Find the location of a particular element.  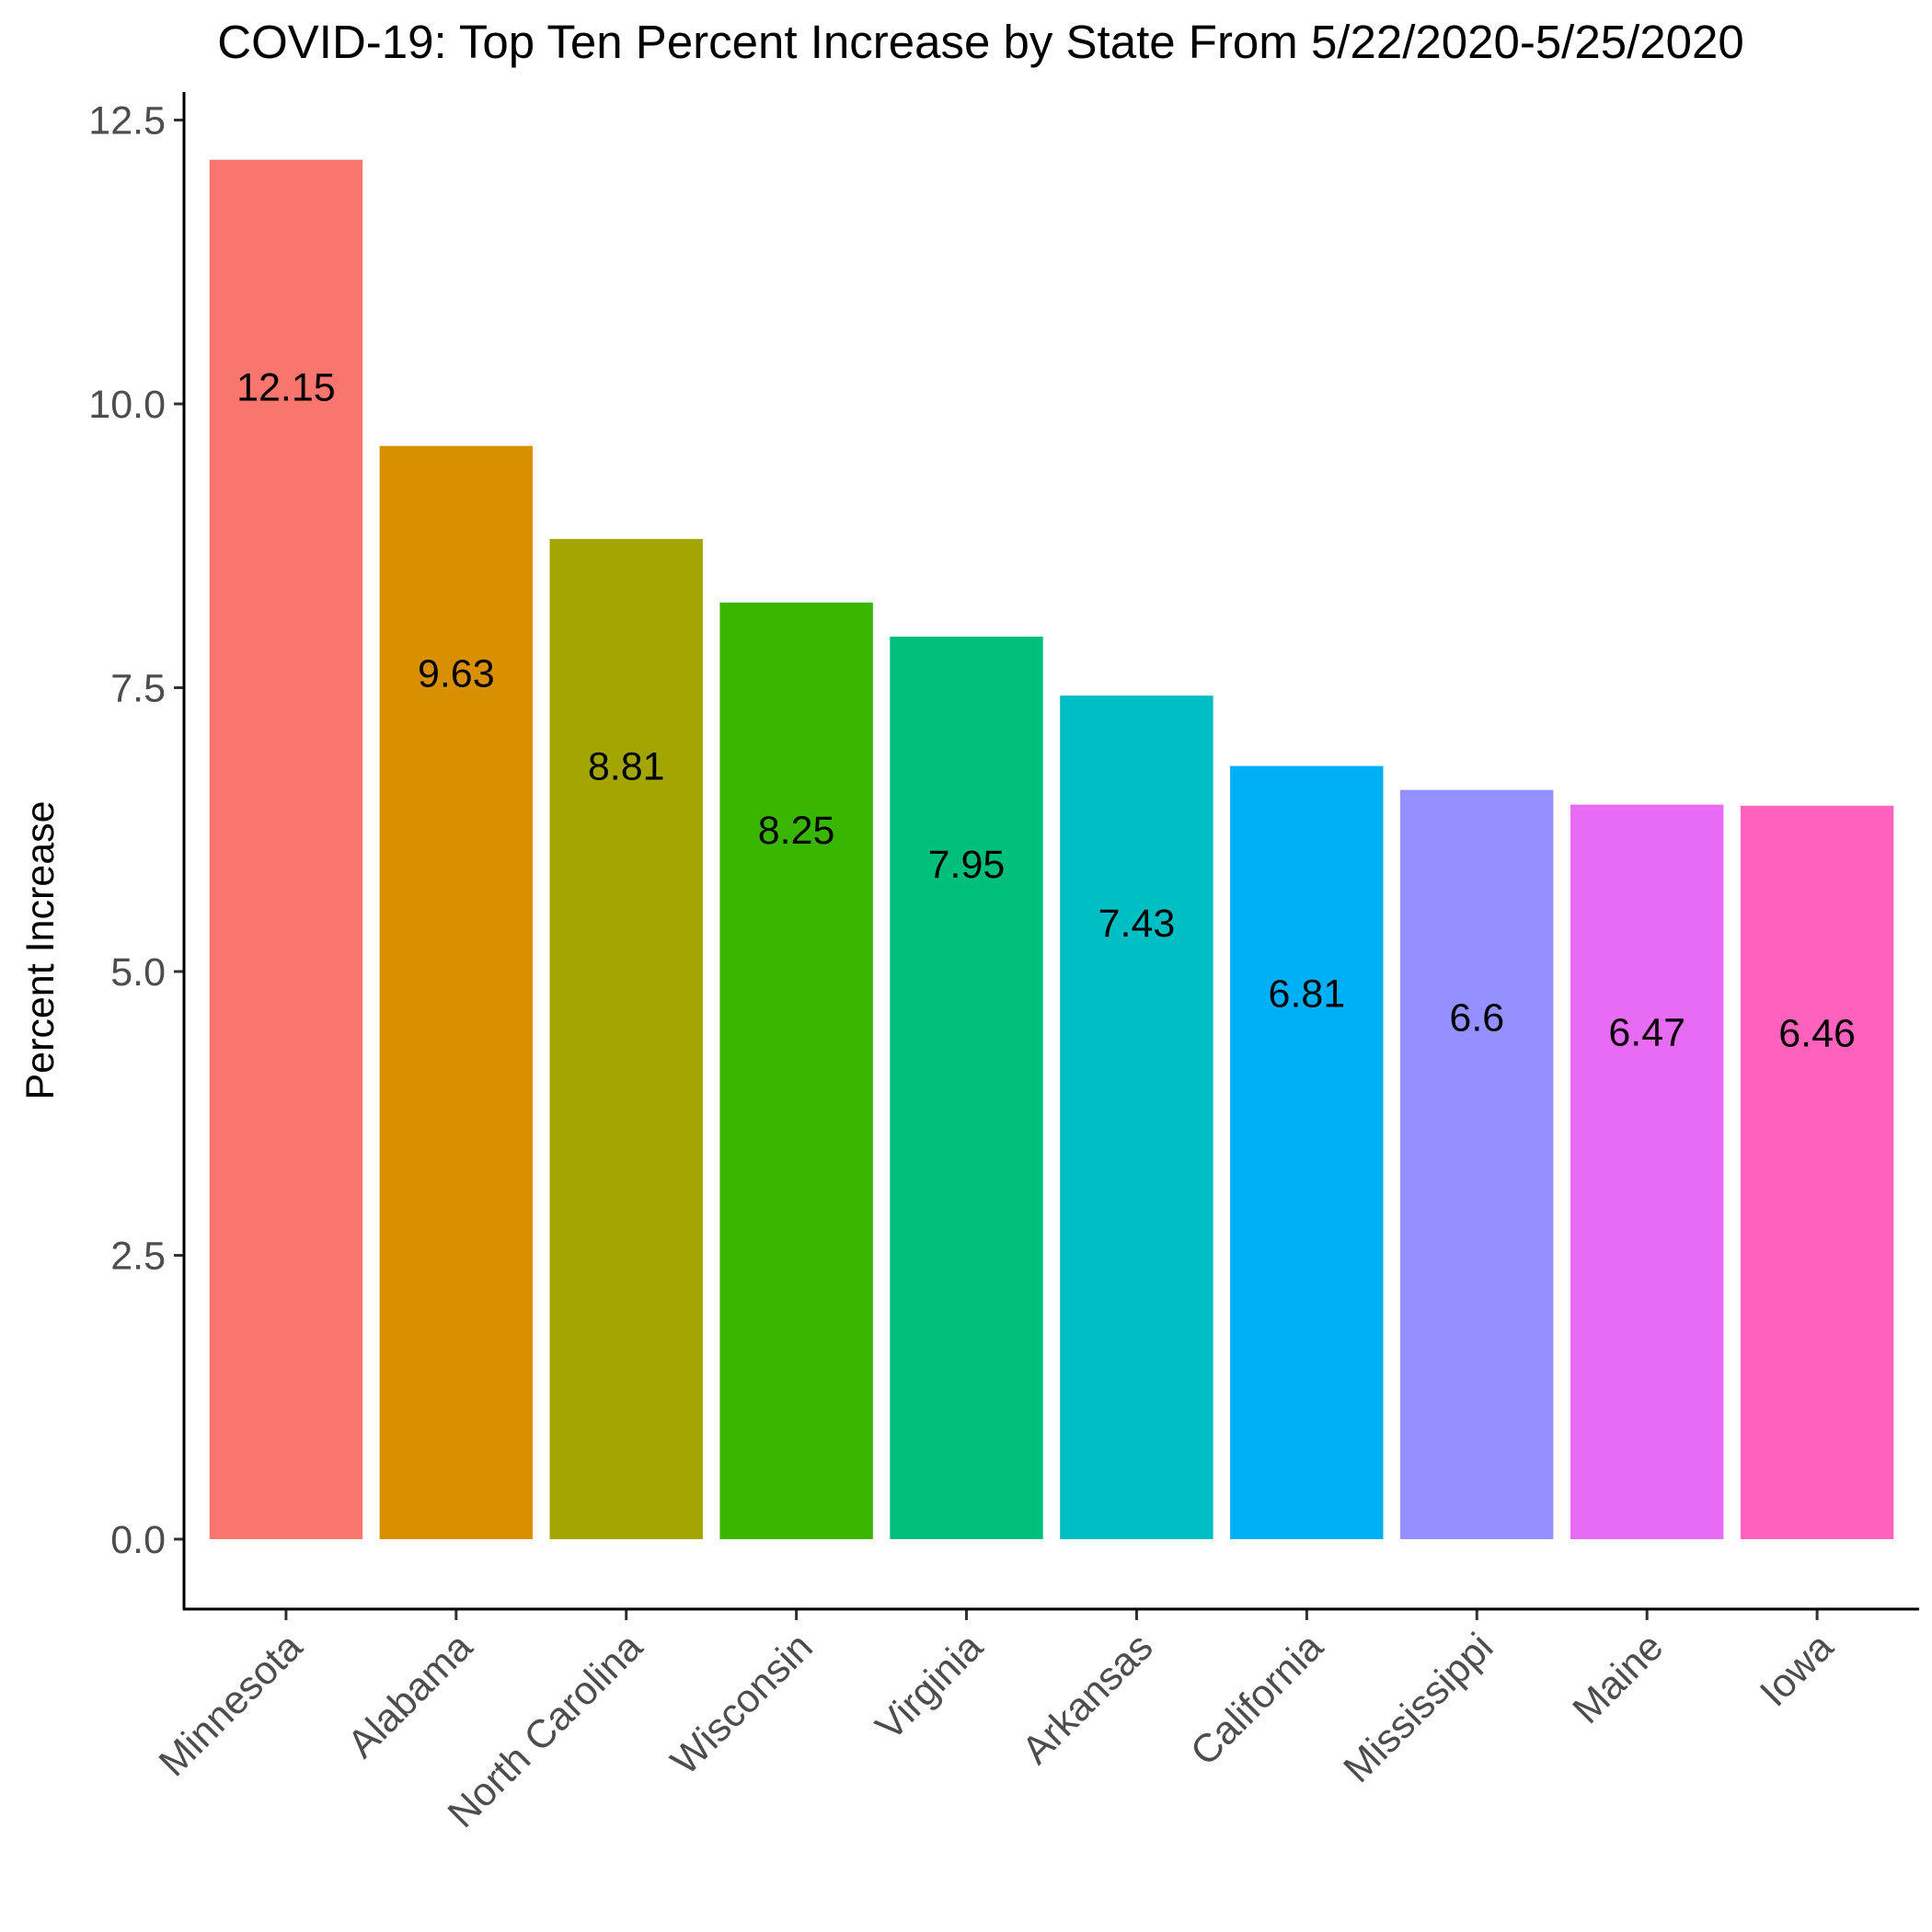

y-tick-label: 2.5 is located at coordinates (138, 1257).